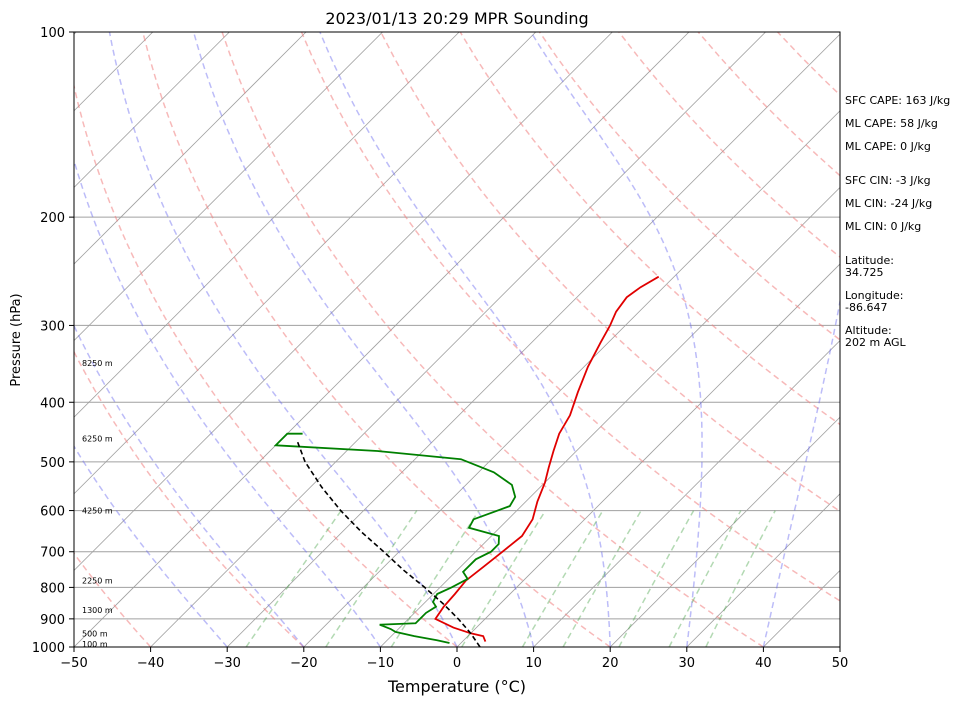 This screenshot has height=705, width=960. I want to click on ml-cape-label: ML CAPE: 58 J/kg, so click(891, 123).